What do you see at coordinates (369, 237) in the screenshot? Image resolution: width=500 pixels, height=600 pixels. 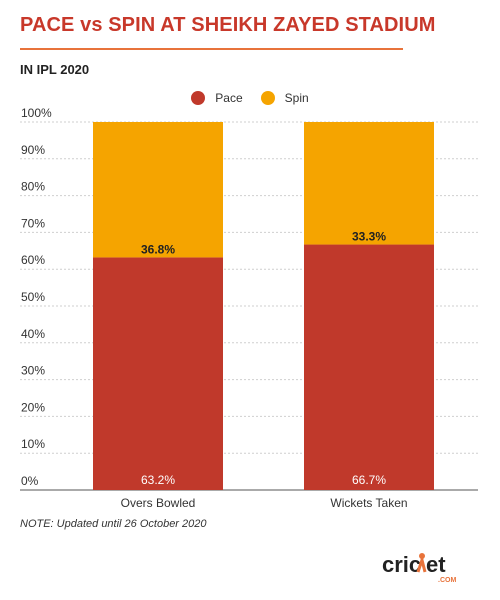 I see `data-label-spin: 33.3%` at bounding box center [369, 237].